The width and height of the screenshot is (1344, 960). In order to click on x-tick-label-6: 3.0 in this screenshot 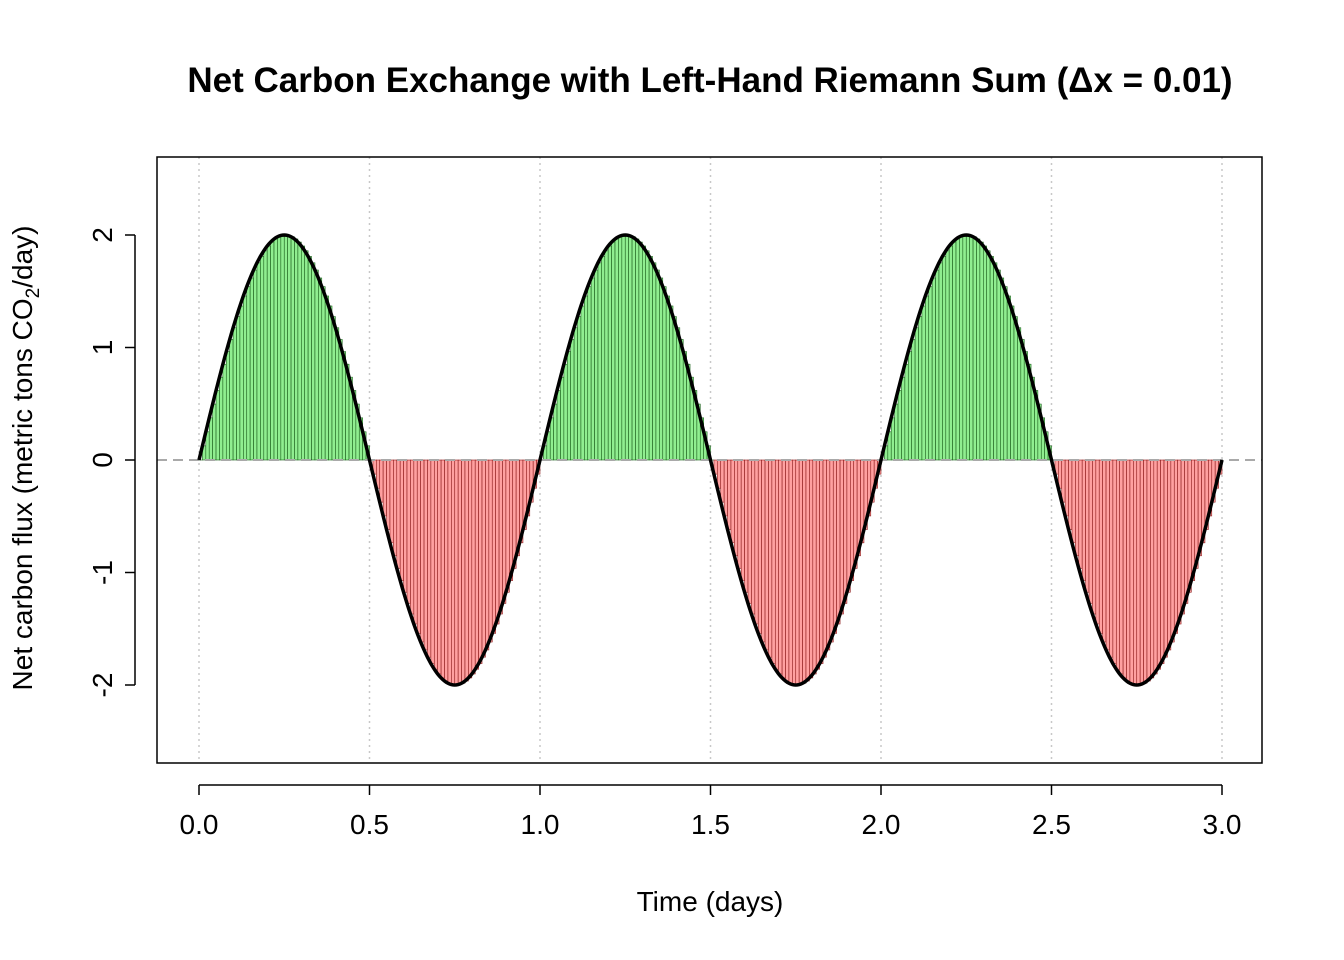, I will do `click(1222, 824)`.